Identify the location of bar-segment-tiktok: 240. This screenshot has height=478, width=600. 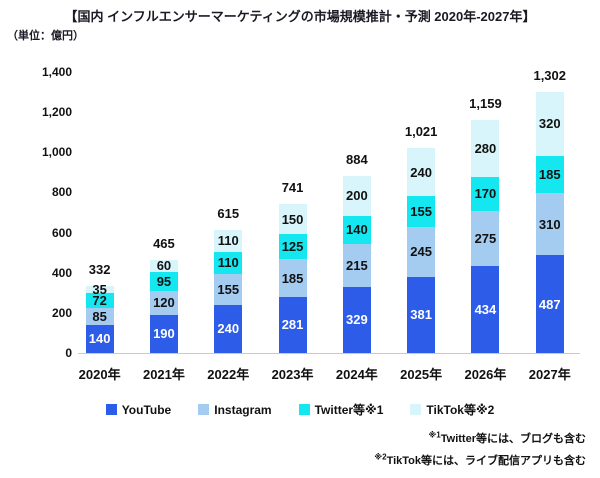
(421, 172).